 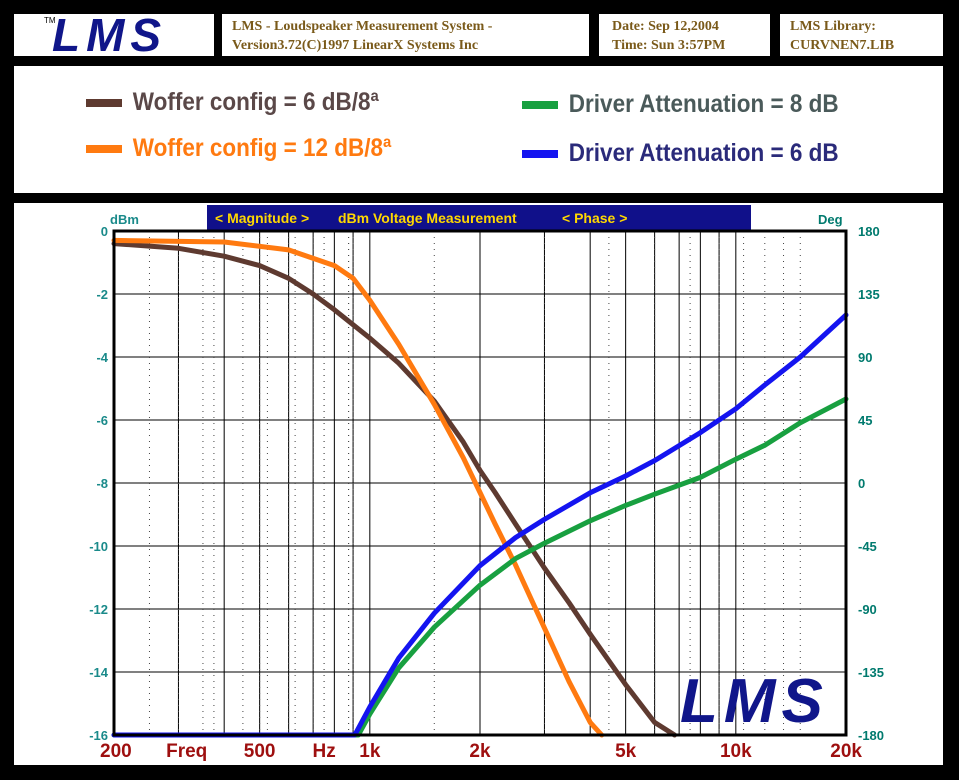 I want to click on legend-item-woffer-6db: Woffer config = 6 dB/8ª, so click(x=232, y=102).